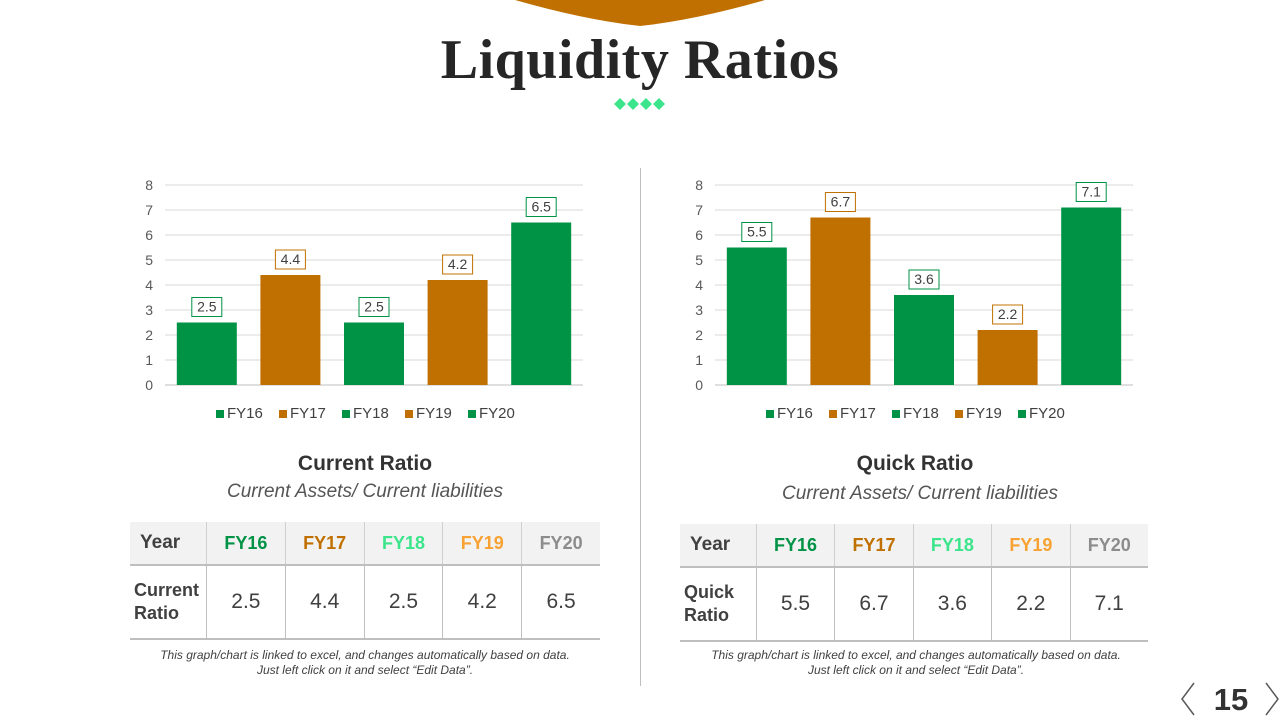 Image resolution: width=1280 pixels, height=720 pixels. I want to click on table-cell: 6.7, so click(874, 604).